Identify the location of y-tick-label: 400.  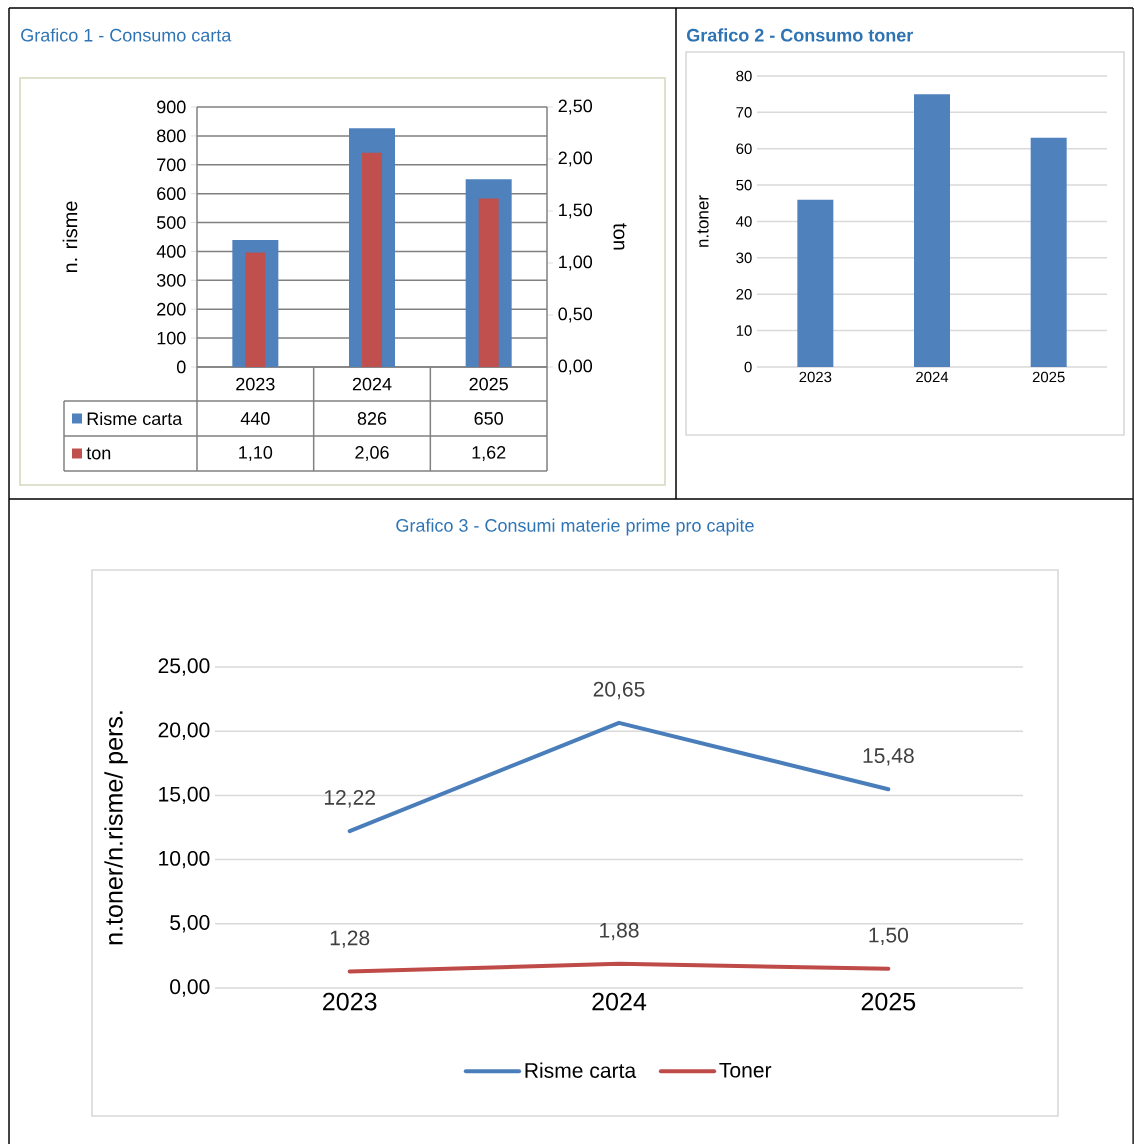
(171, 251).